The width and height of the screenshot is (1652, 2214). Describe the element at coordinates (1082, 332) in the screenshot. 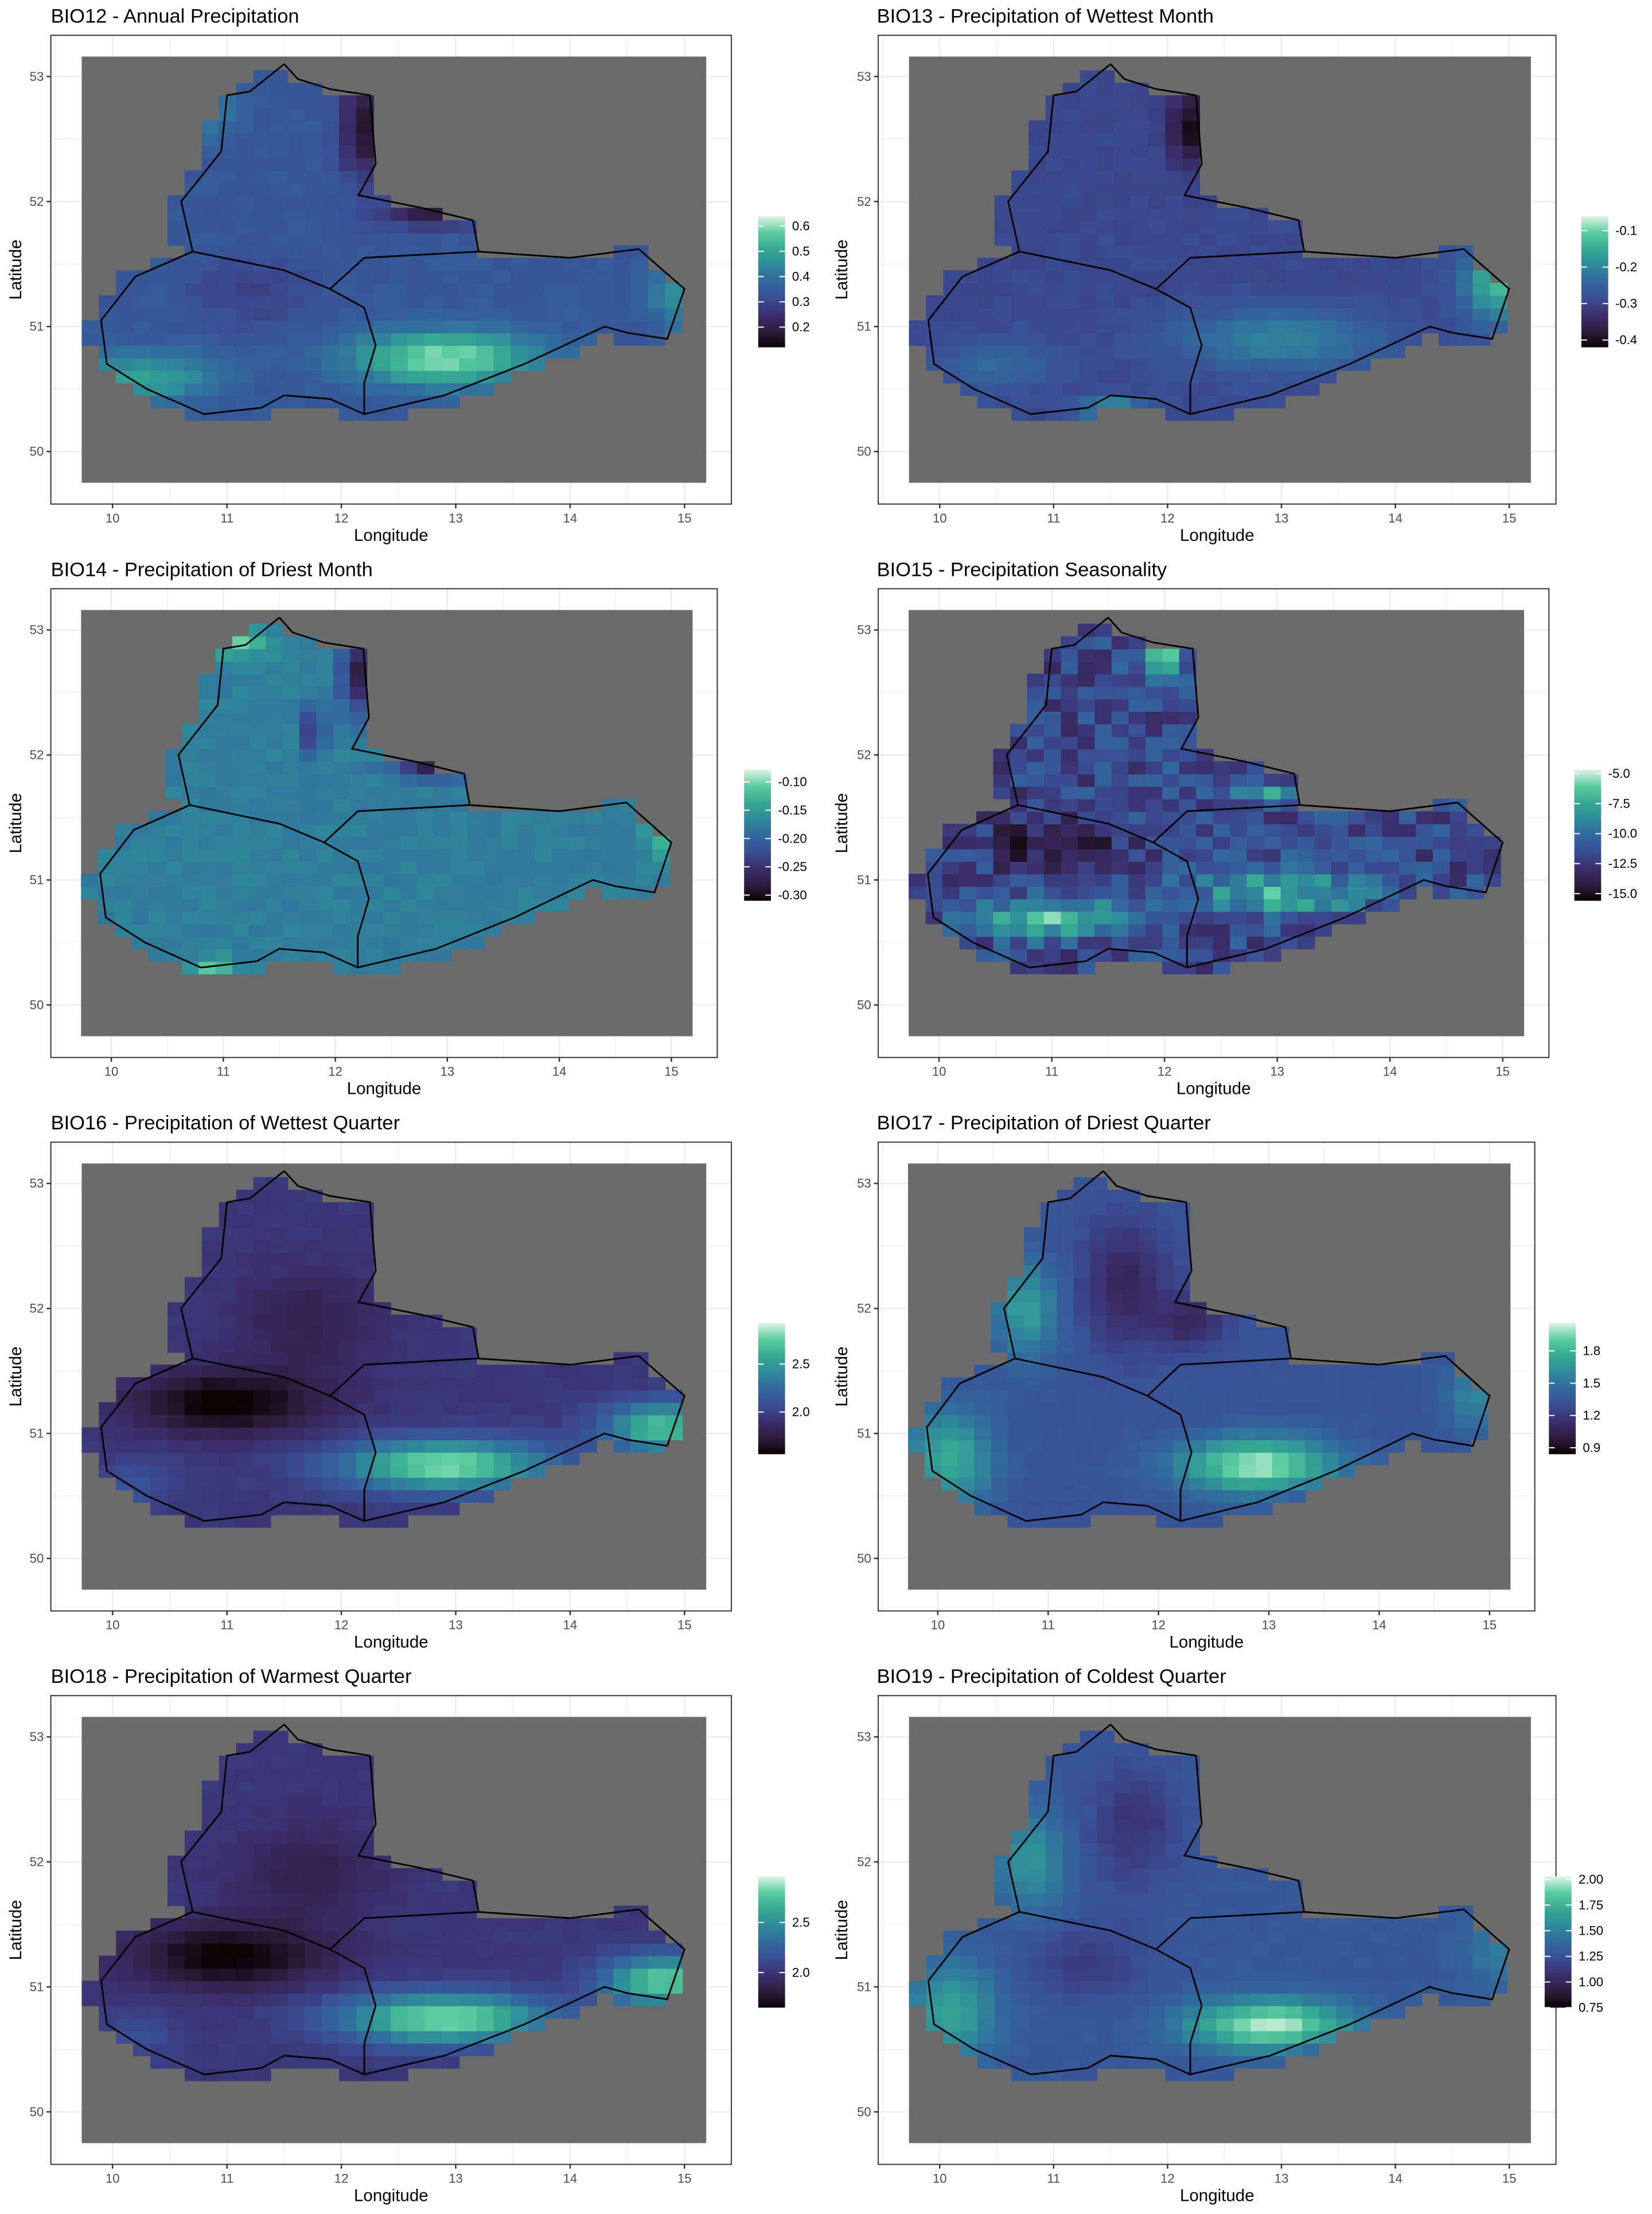

I see `state-border` at that location.